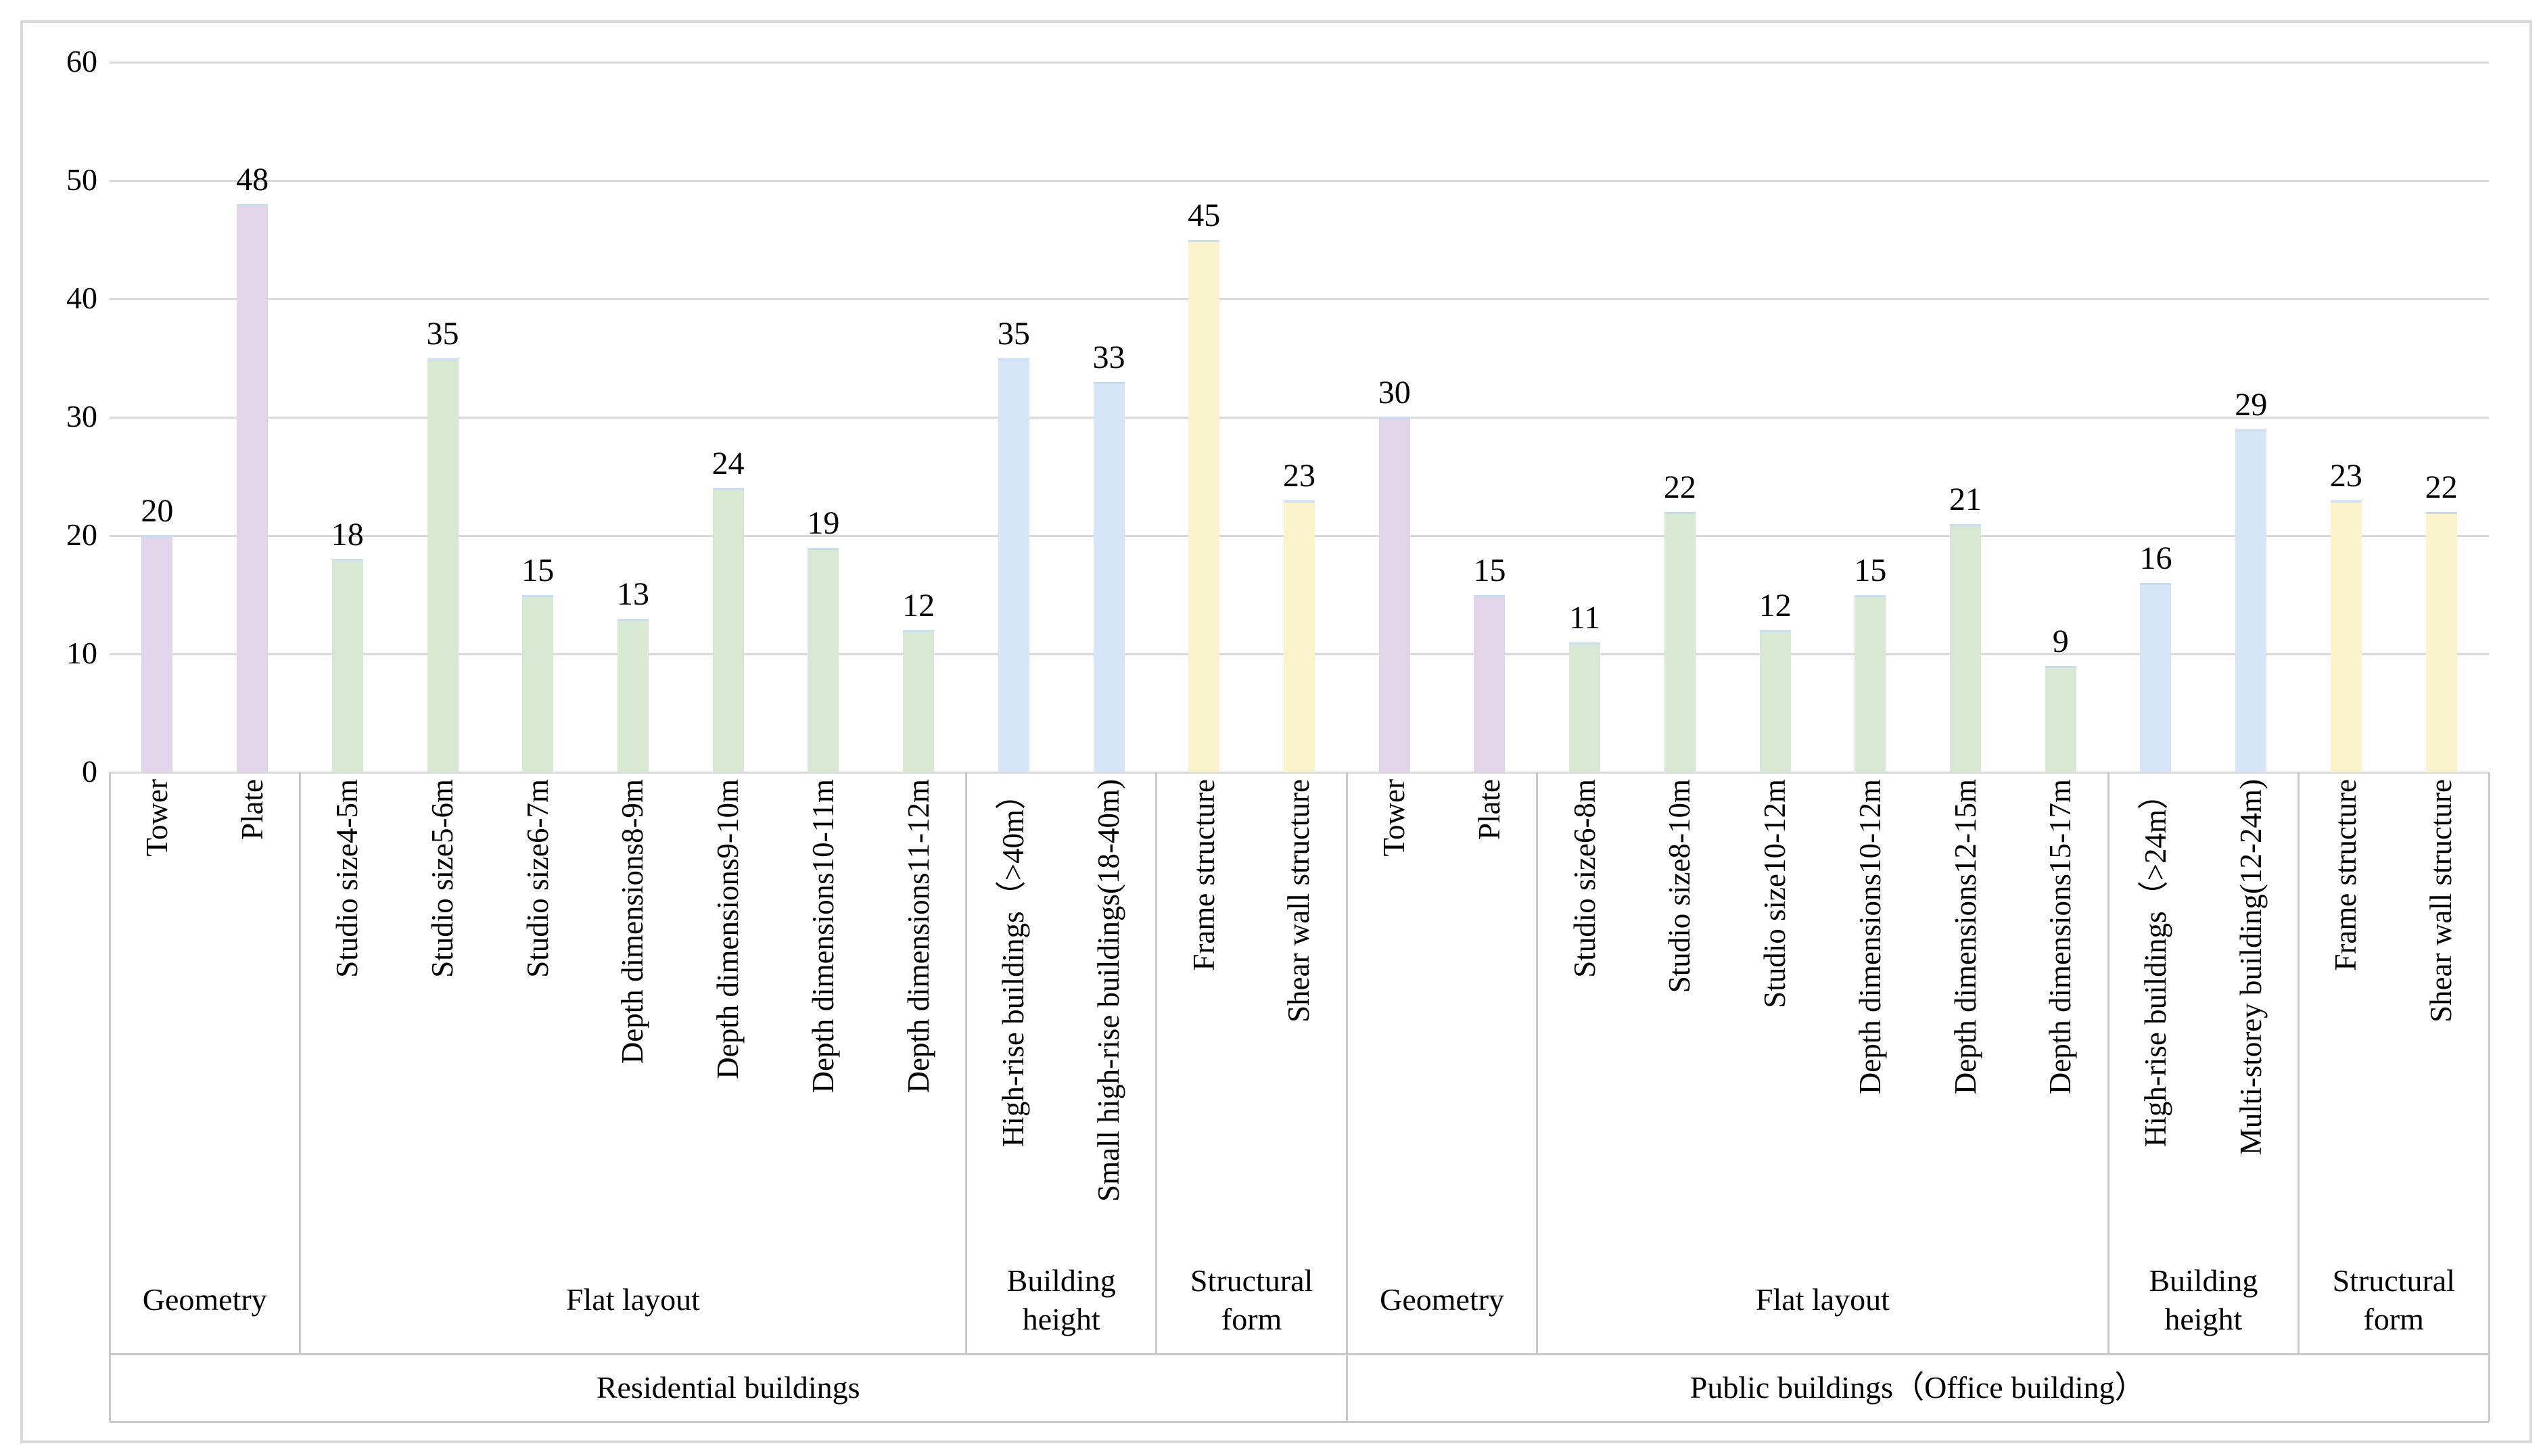 This screenshot has width=2541, height=1456. I want to click on subgroup-label: Structural form, so click(2393, 1300).